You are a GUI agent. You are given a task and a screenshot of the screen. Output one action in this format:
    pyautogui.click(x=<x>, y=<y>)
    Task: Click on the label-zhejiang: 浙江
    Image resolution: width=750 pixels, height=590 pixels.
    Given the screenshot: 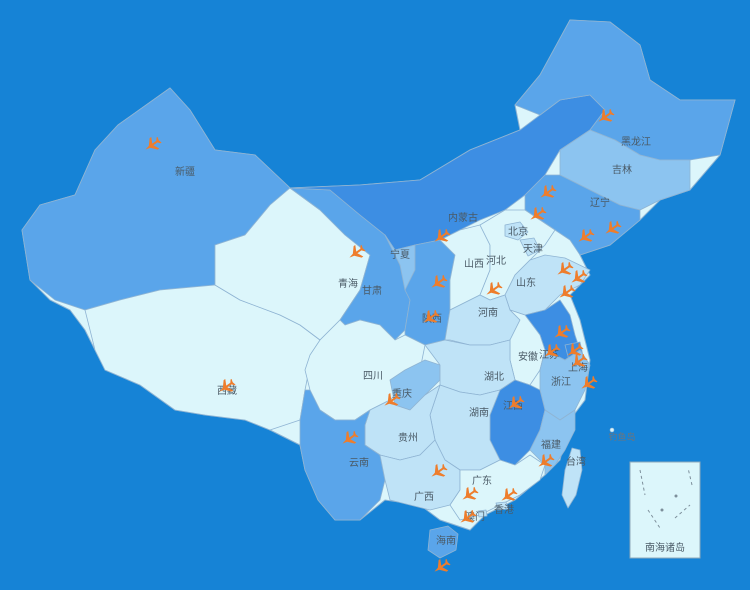 What is the action you would take?
    pyautogui.click(x=561, y=382)
    